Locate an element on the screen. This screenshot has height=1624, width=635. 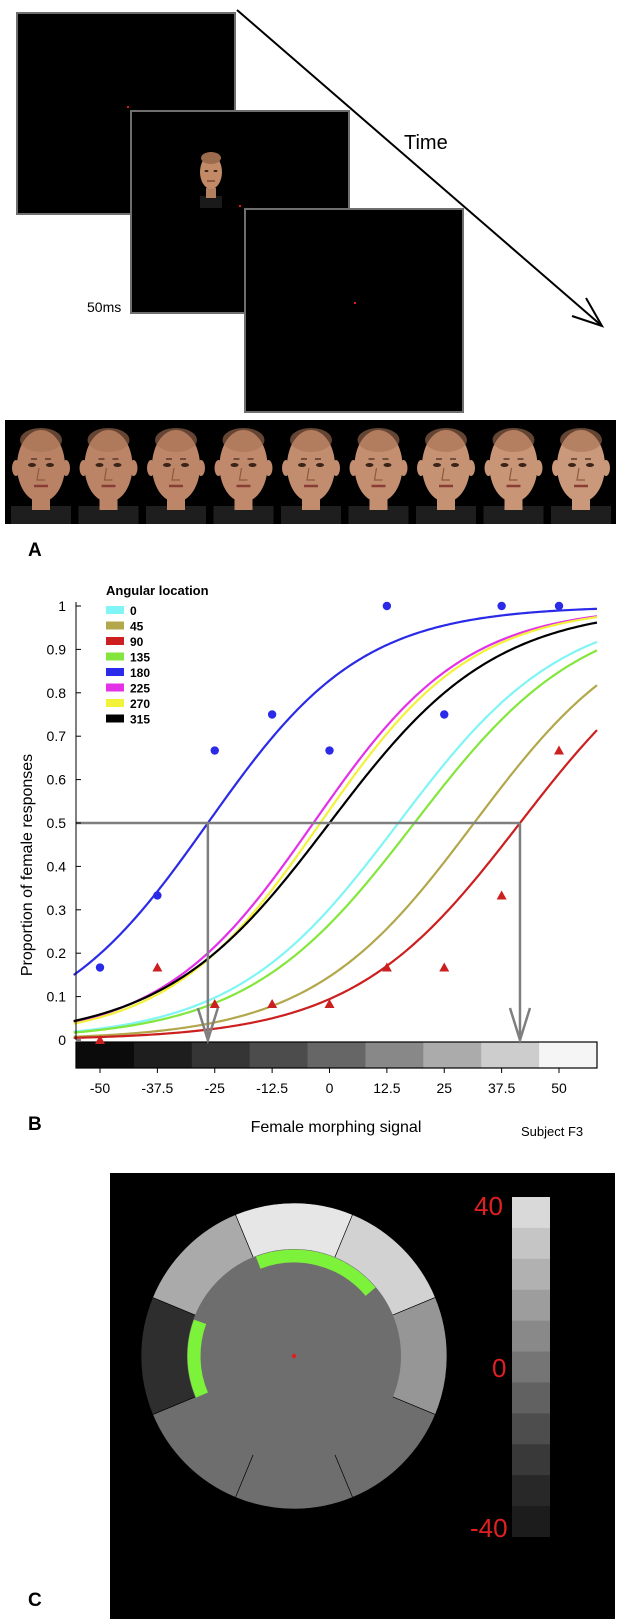
legend-title: Angular location is located at coordinates (157, 590).